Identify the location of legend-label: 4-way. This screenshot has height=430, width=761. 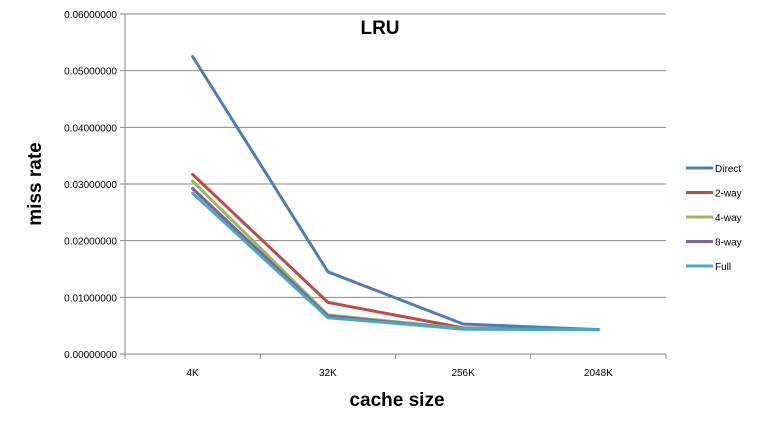
(728, 218).